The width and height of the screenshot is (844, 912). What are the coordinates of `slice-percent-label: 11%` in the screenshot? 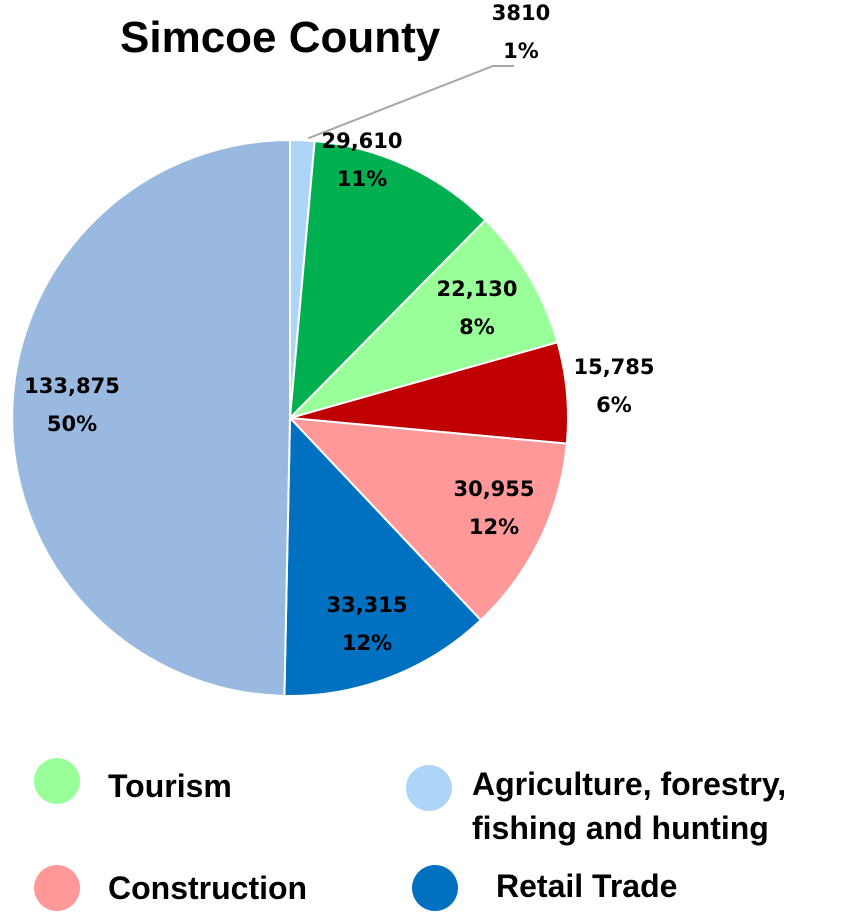 It's located at (362, 179).